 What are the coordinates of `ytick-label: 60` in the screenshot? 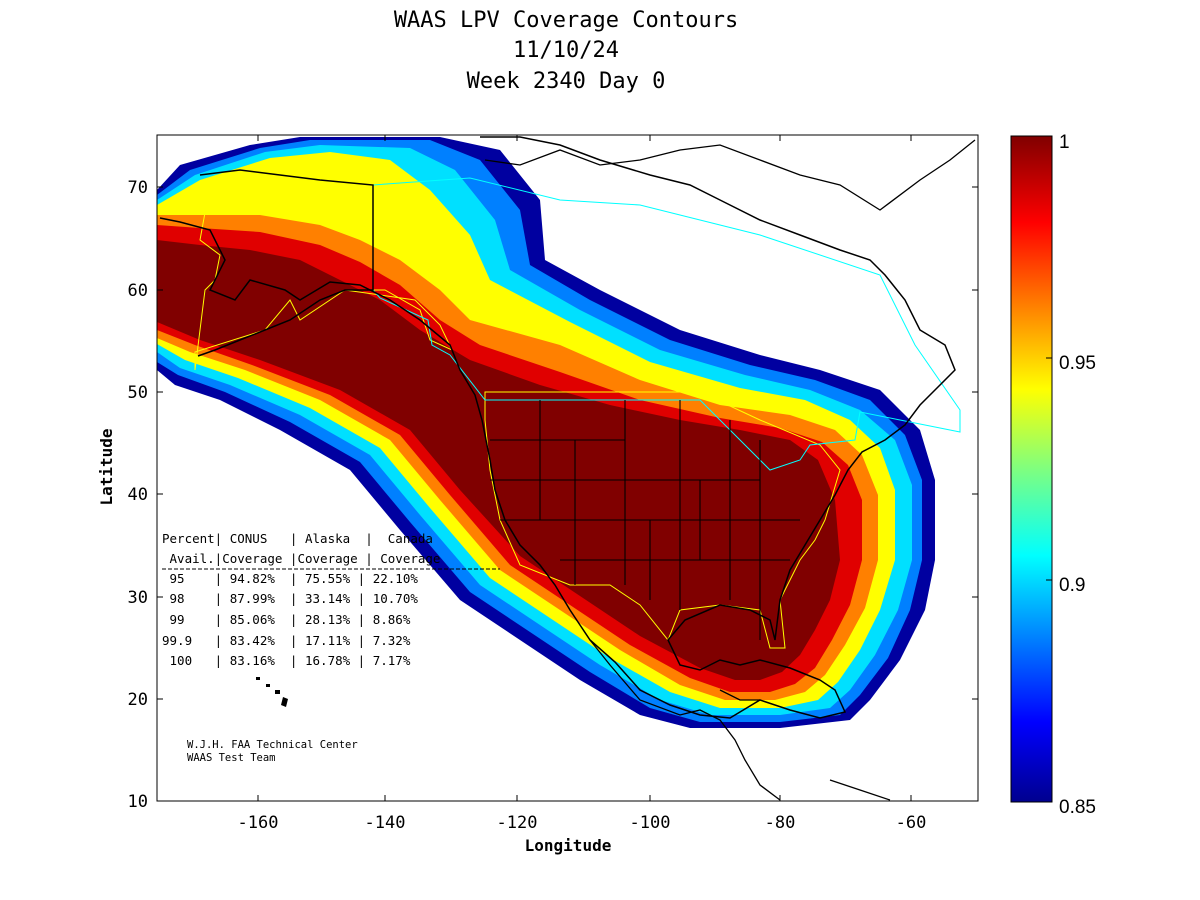 It's located at (138, 291).